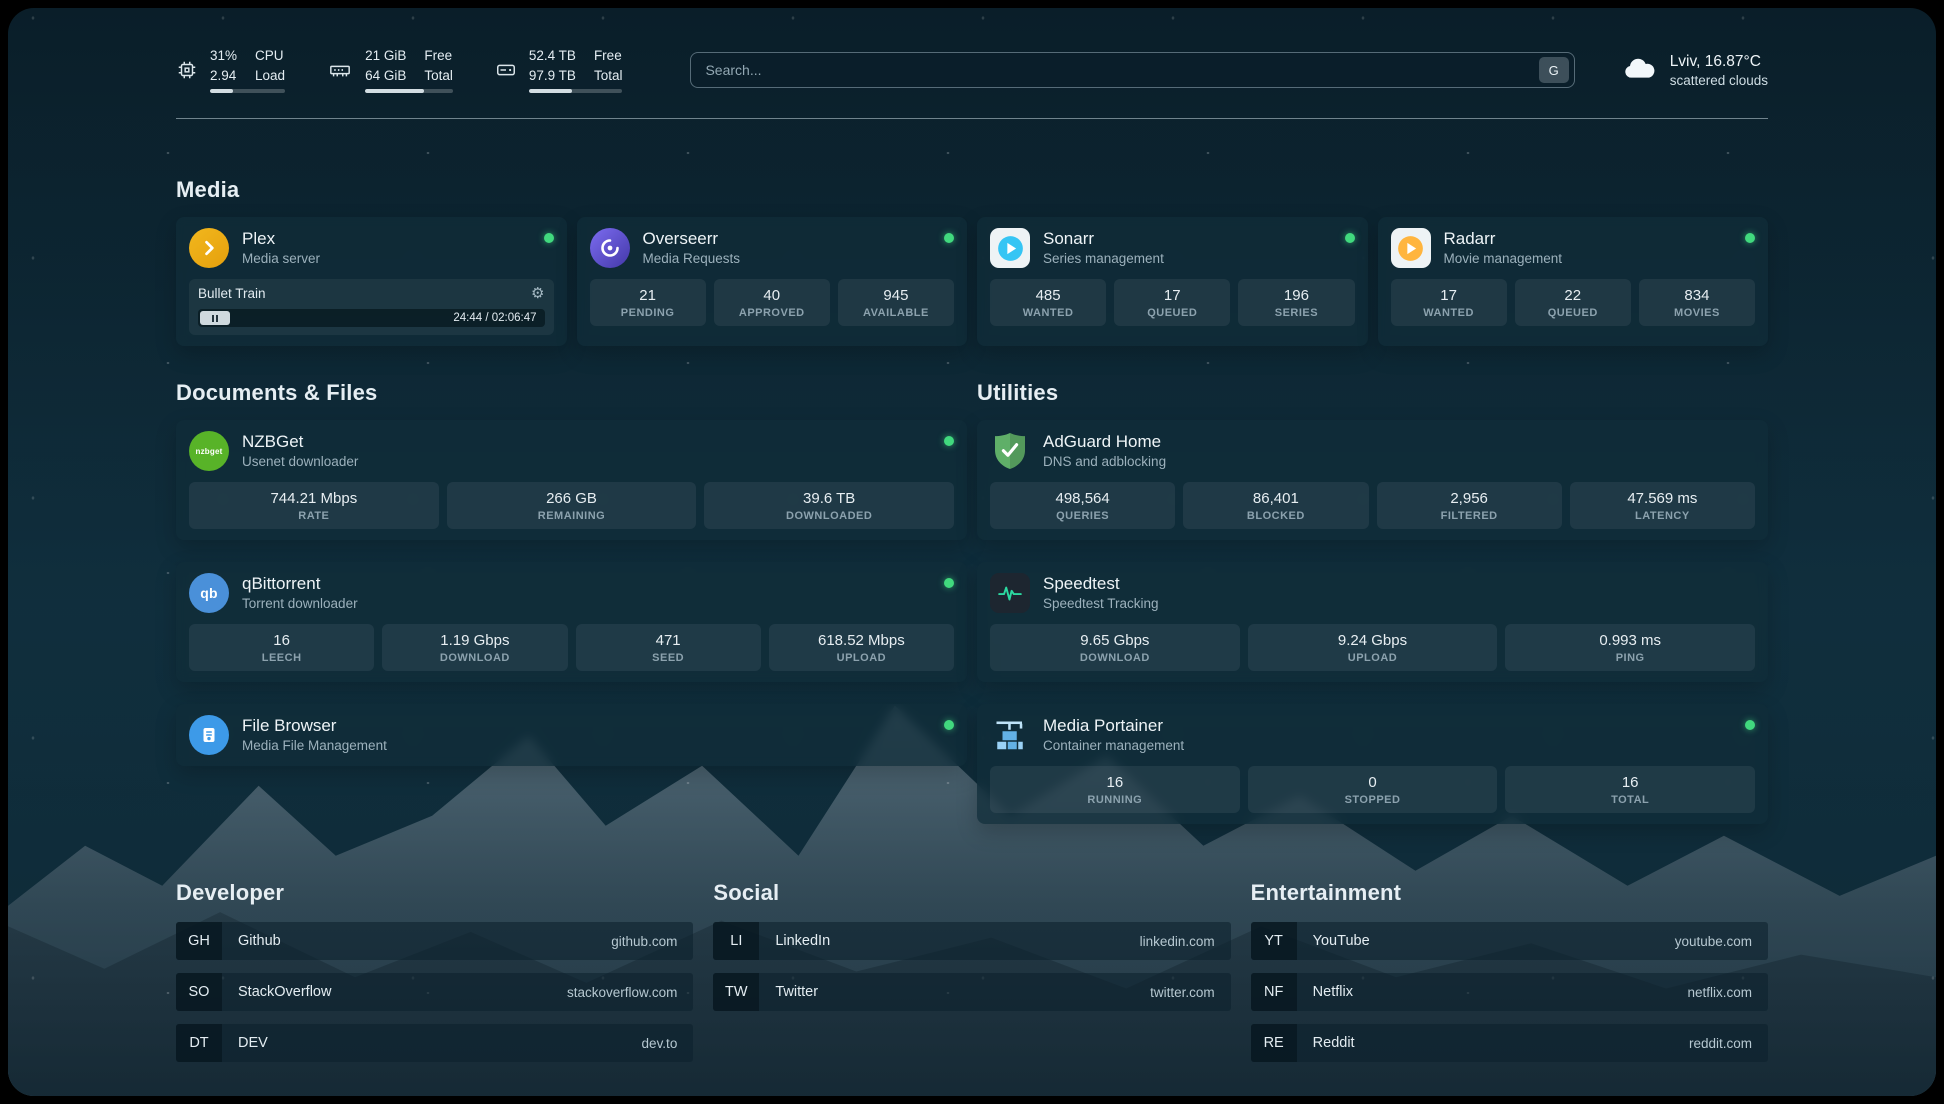 Image resolution: width=1944 pixels, height=1104 pixels. Describe the element at coordinates (1114, 658) in the screenshot. I see `stat-label: DOWNLOAD` at that location.